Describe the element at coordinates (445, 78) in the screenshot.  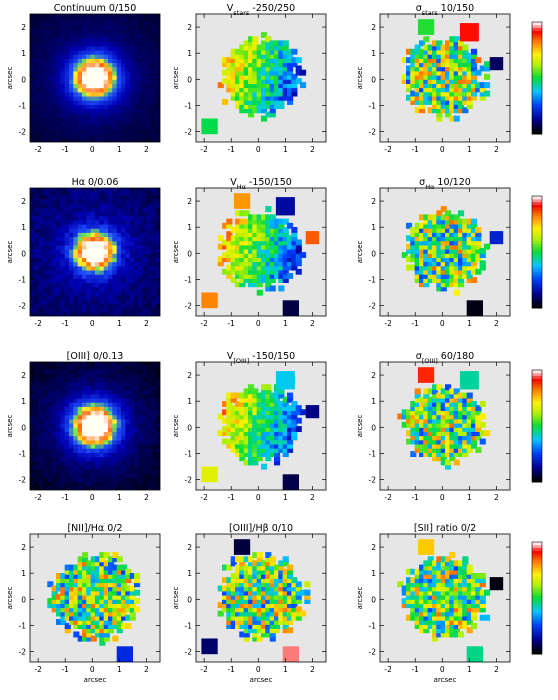
I see `panel-frame` at that location.